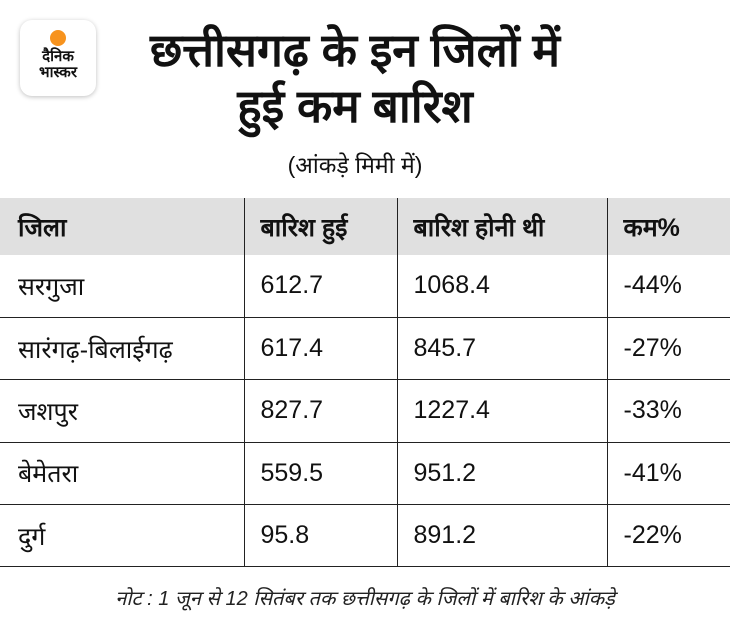 This screenshot has height=627, width=730. What do you see at coordinates (320, 349) in the screenshot?
I see `table-cell: 617.4` at bounding box center [320, 349].